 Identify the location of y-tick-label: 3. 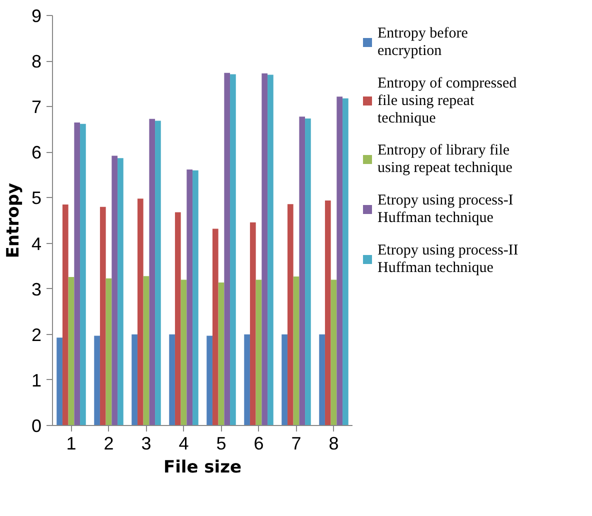
(36, 289).